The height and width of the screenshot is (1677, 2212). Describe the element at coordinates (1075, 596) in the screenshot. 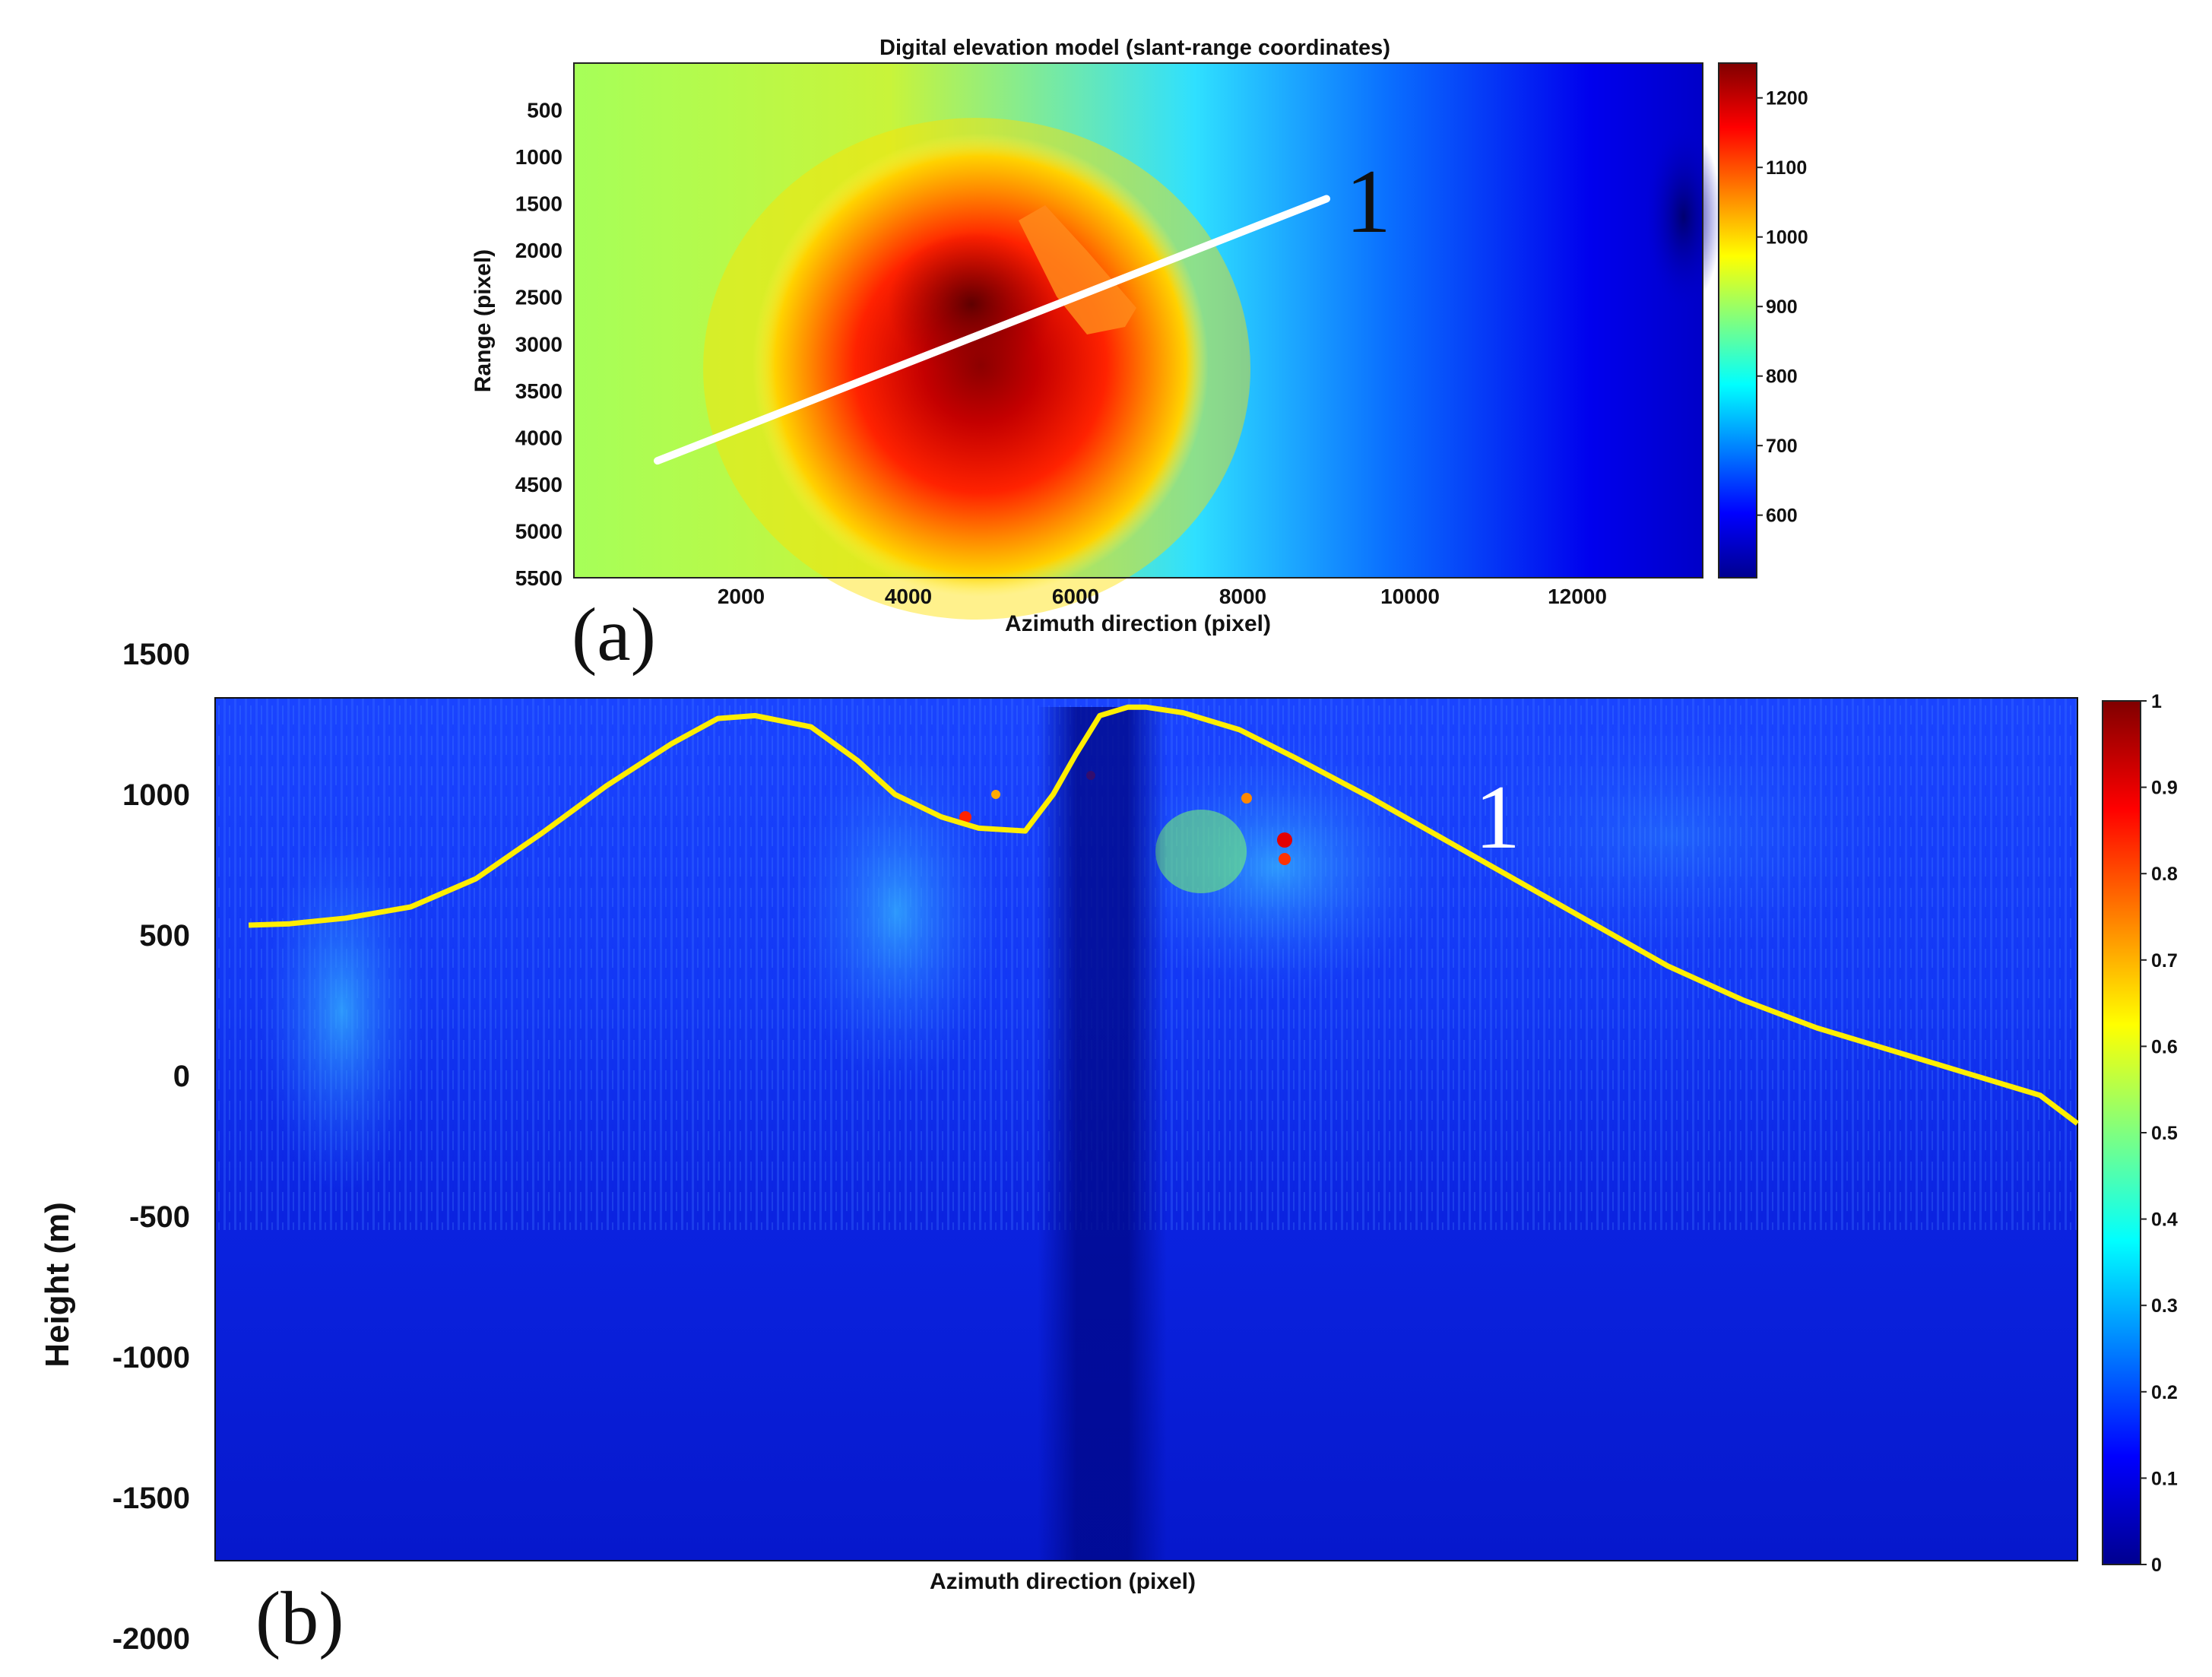

I see `panel-a-x-tick-2: 6000` at that location.